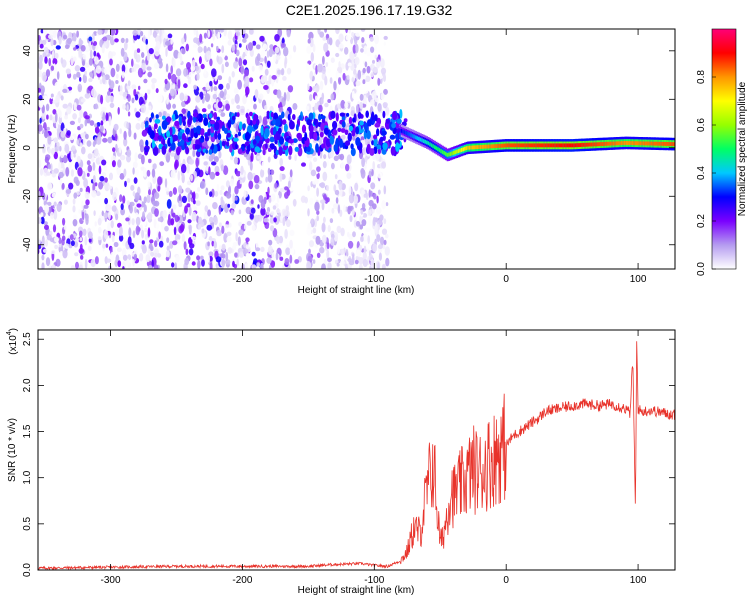 The image size is (750, 600). I want to click on y-tick-label: 1.0, so click(27, 477).